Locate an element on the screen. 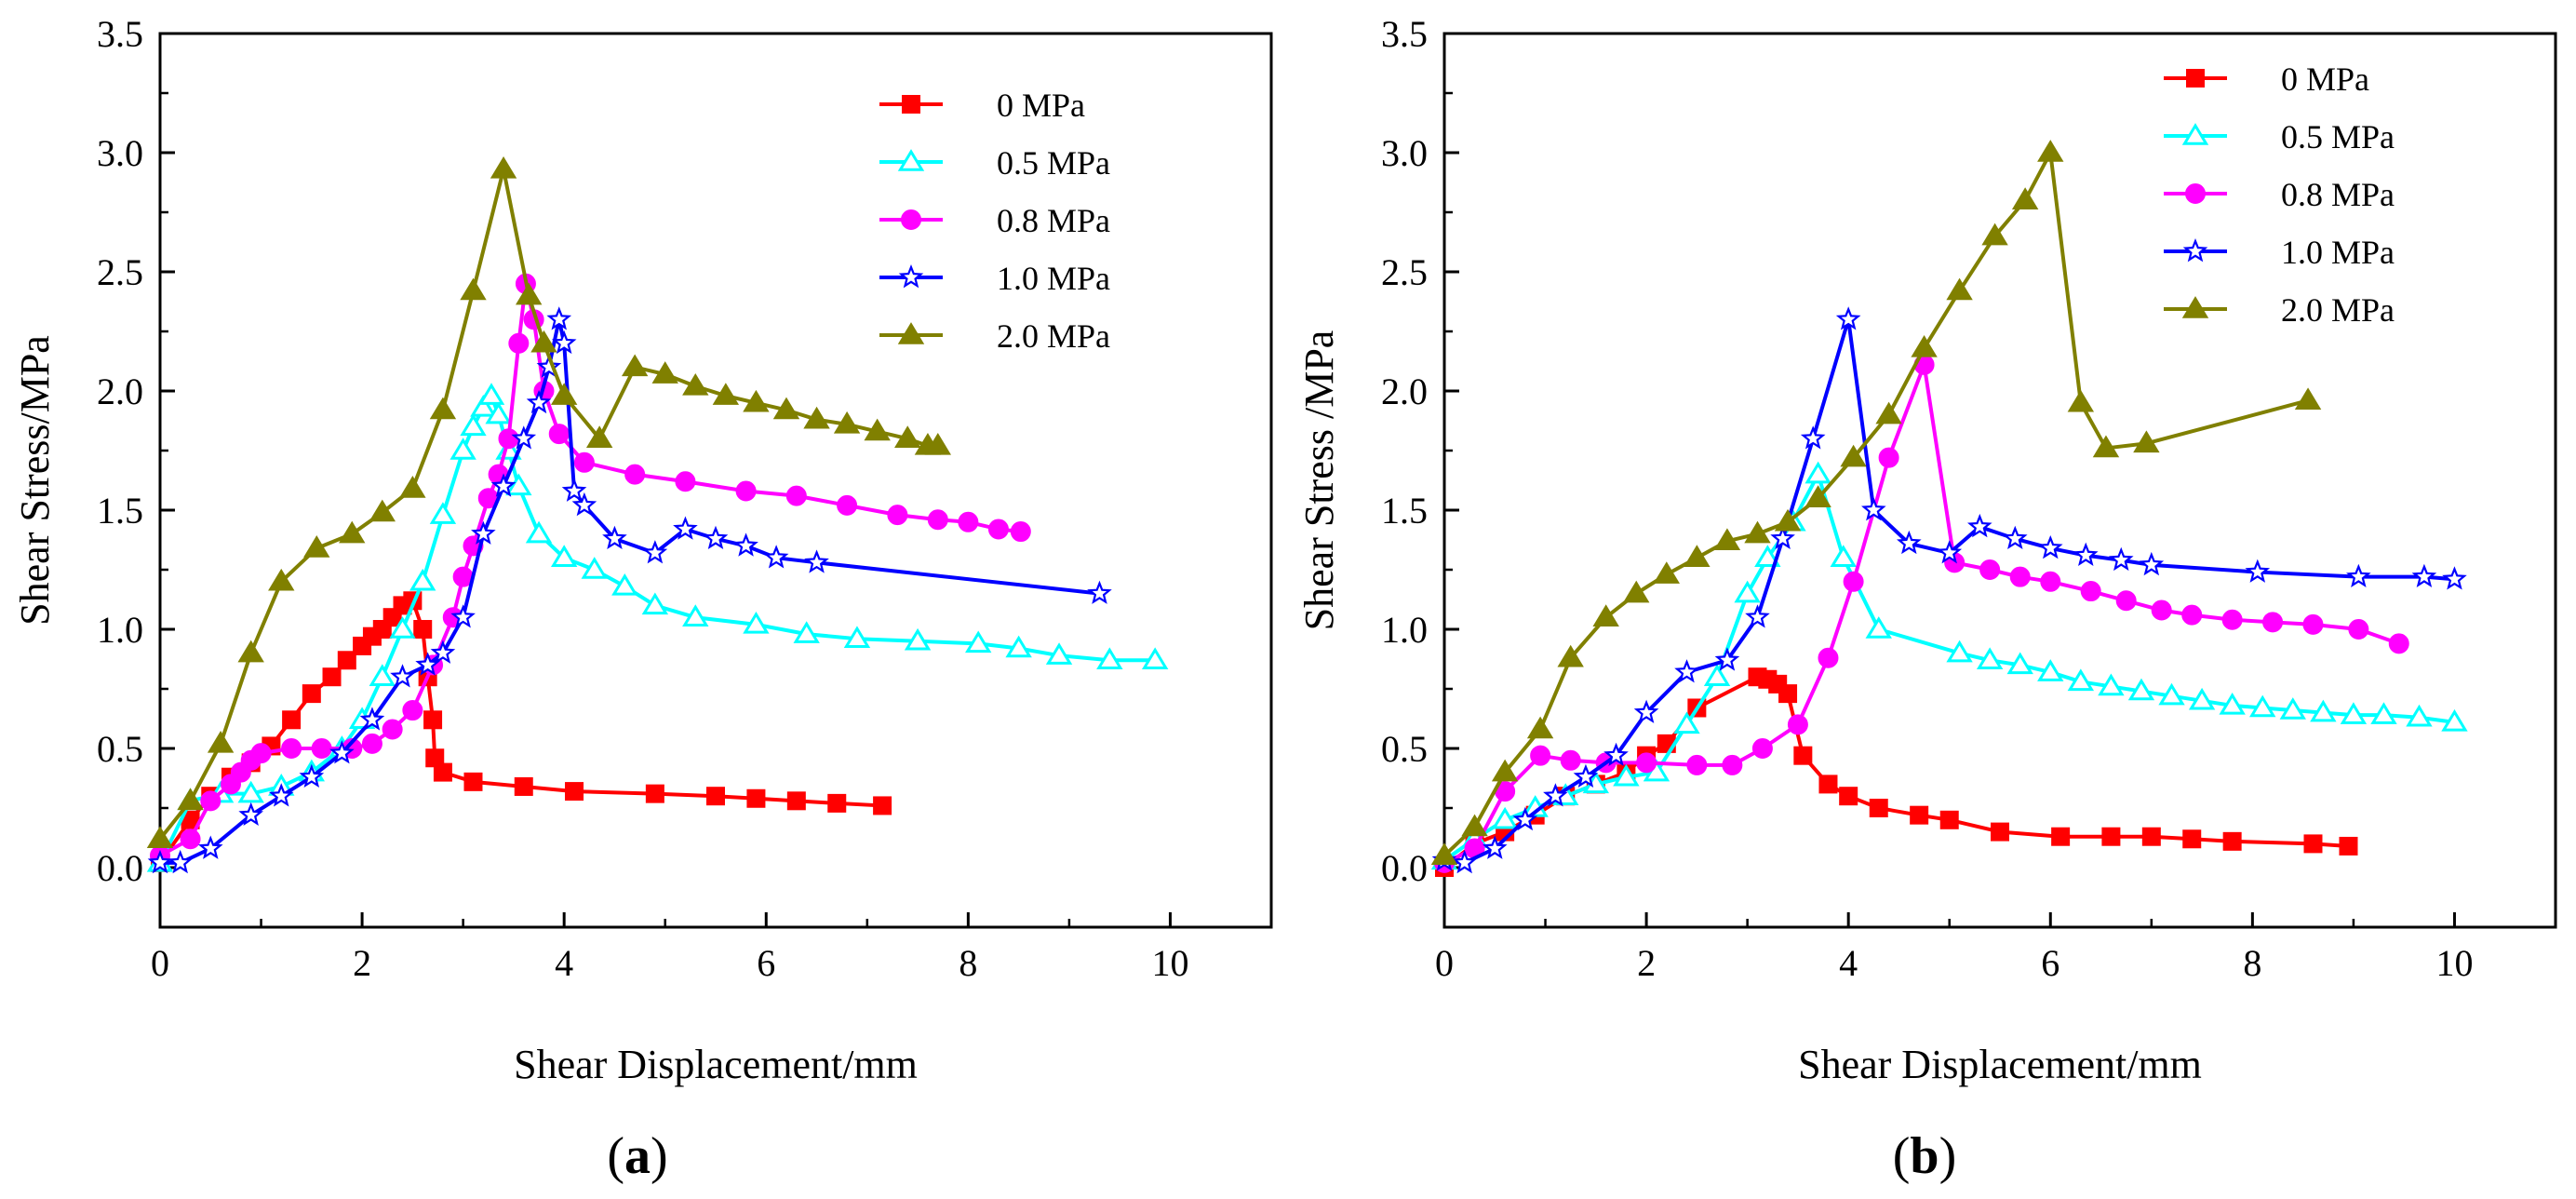 This screenshot has width=2576, height=1199. y-tick-label: 2.5 is located at coordinates (1404, 272).